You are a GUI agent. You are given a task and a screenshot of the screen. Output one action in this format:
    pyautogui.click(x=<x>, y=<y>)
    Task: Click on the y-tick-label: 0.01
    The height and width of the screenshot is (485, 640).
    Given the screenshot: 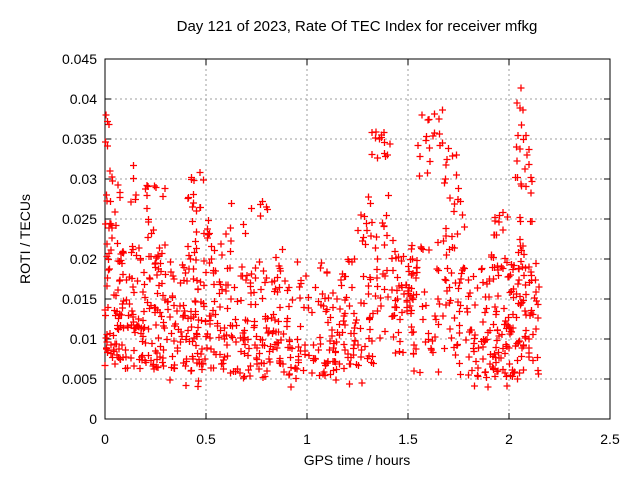 What is the action you would take?
    pyautogui.click(x=83, y=339)
    